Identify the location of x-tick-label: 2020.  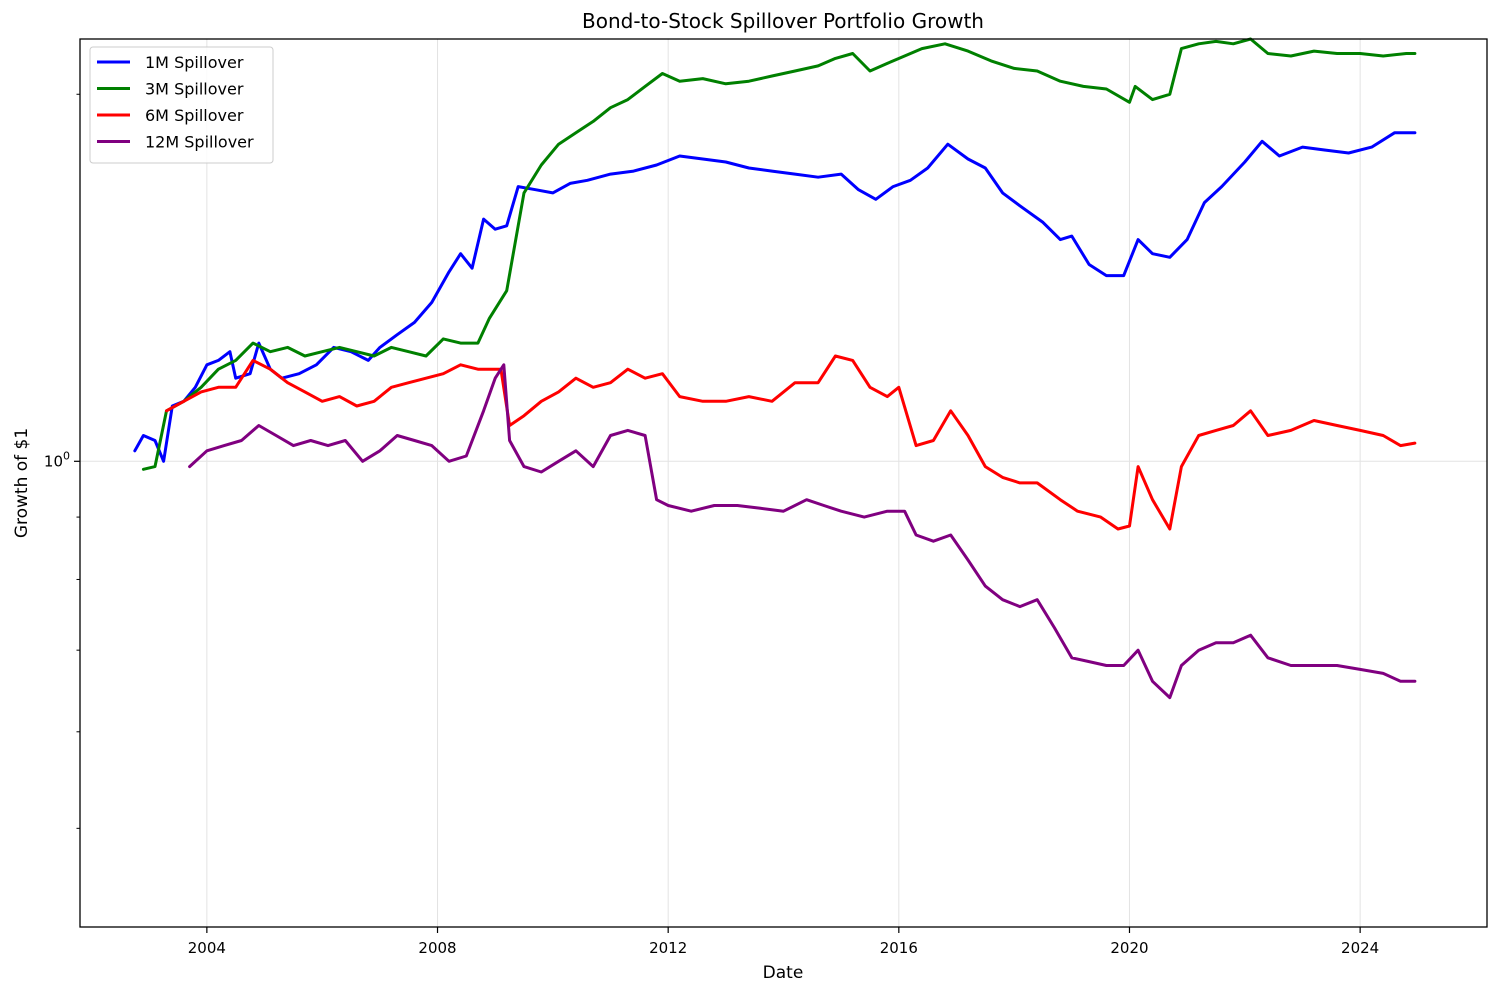
(1129, 948).